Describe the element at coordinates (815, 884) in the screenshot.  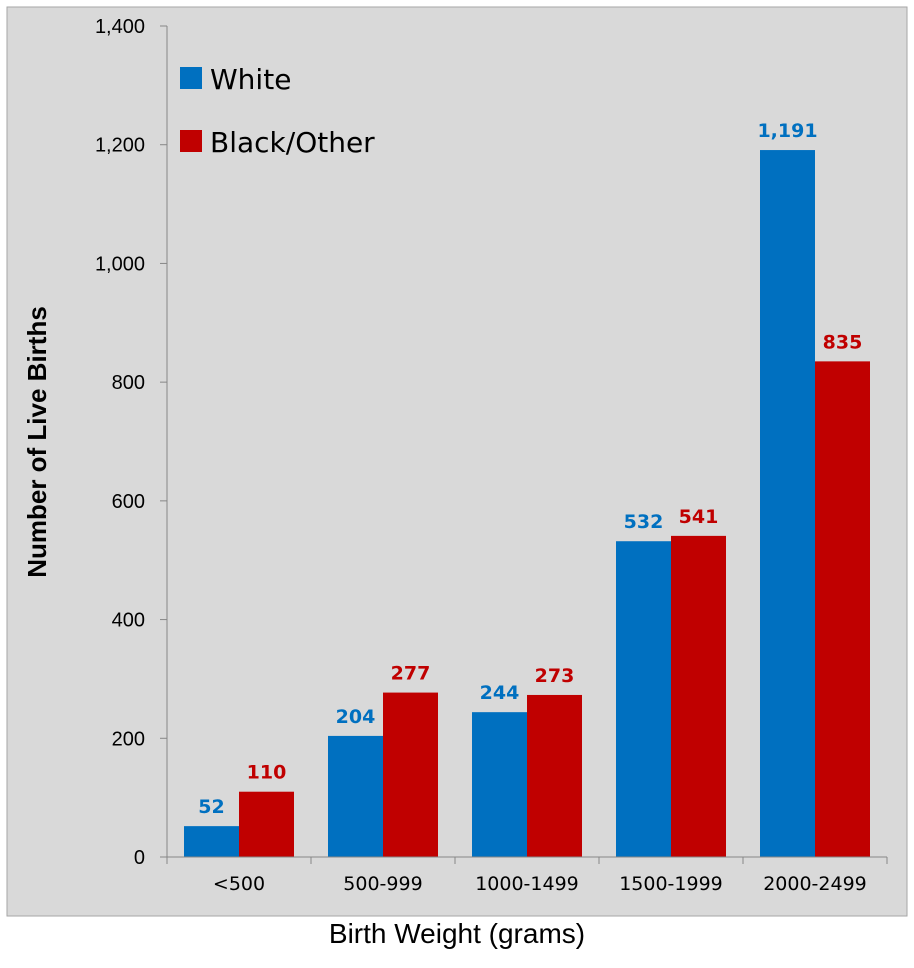
I see `x-tick-label: 2000-2499` at that location.